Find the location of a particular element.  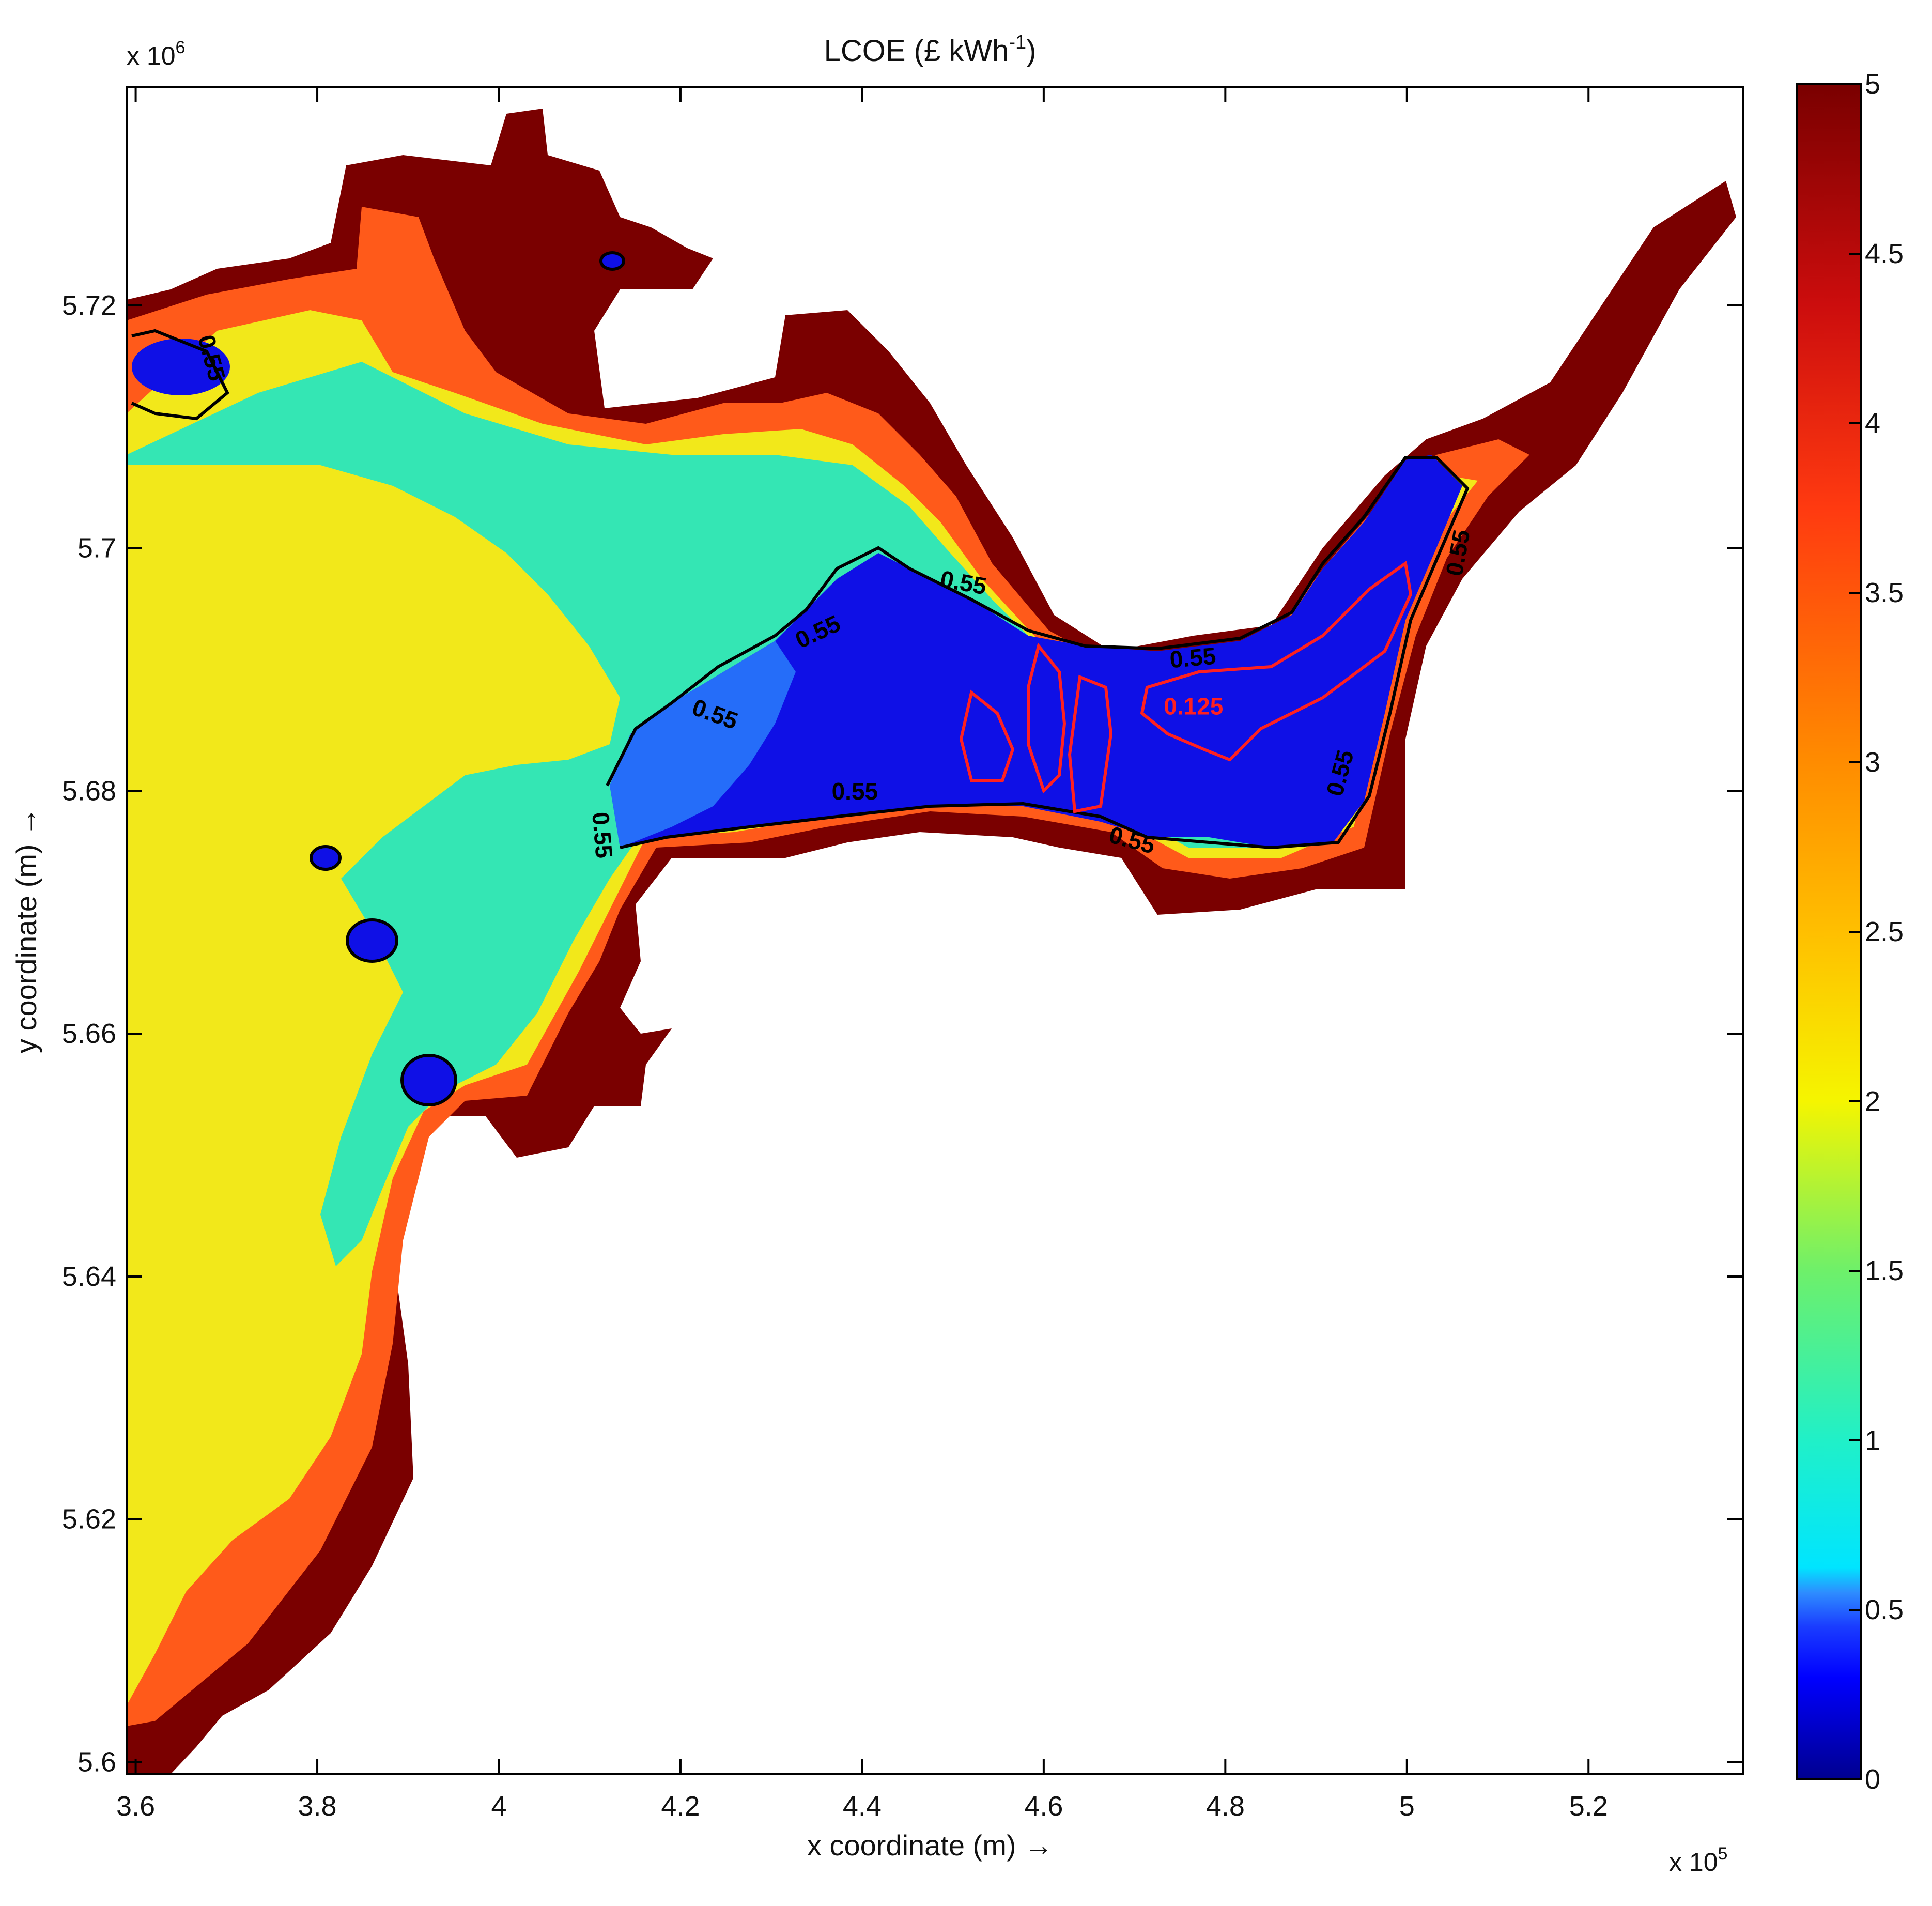

x-tick-label: 5 is located at coordinates (1407, 1806).